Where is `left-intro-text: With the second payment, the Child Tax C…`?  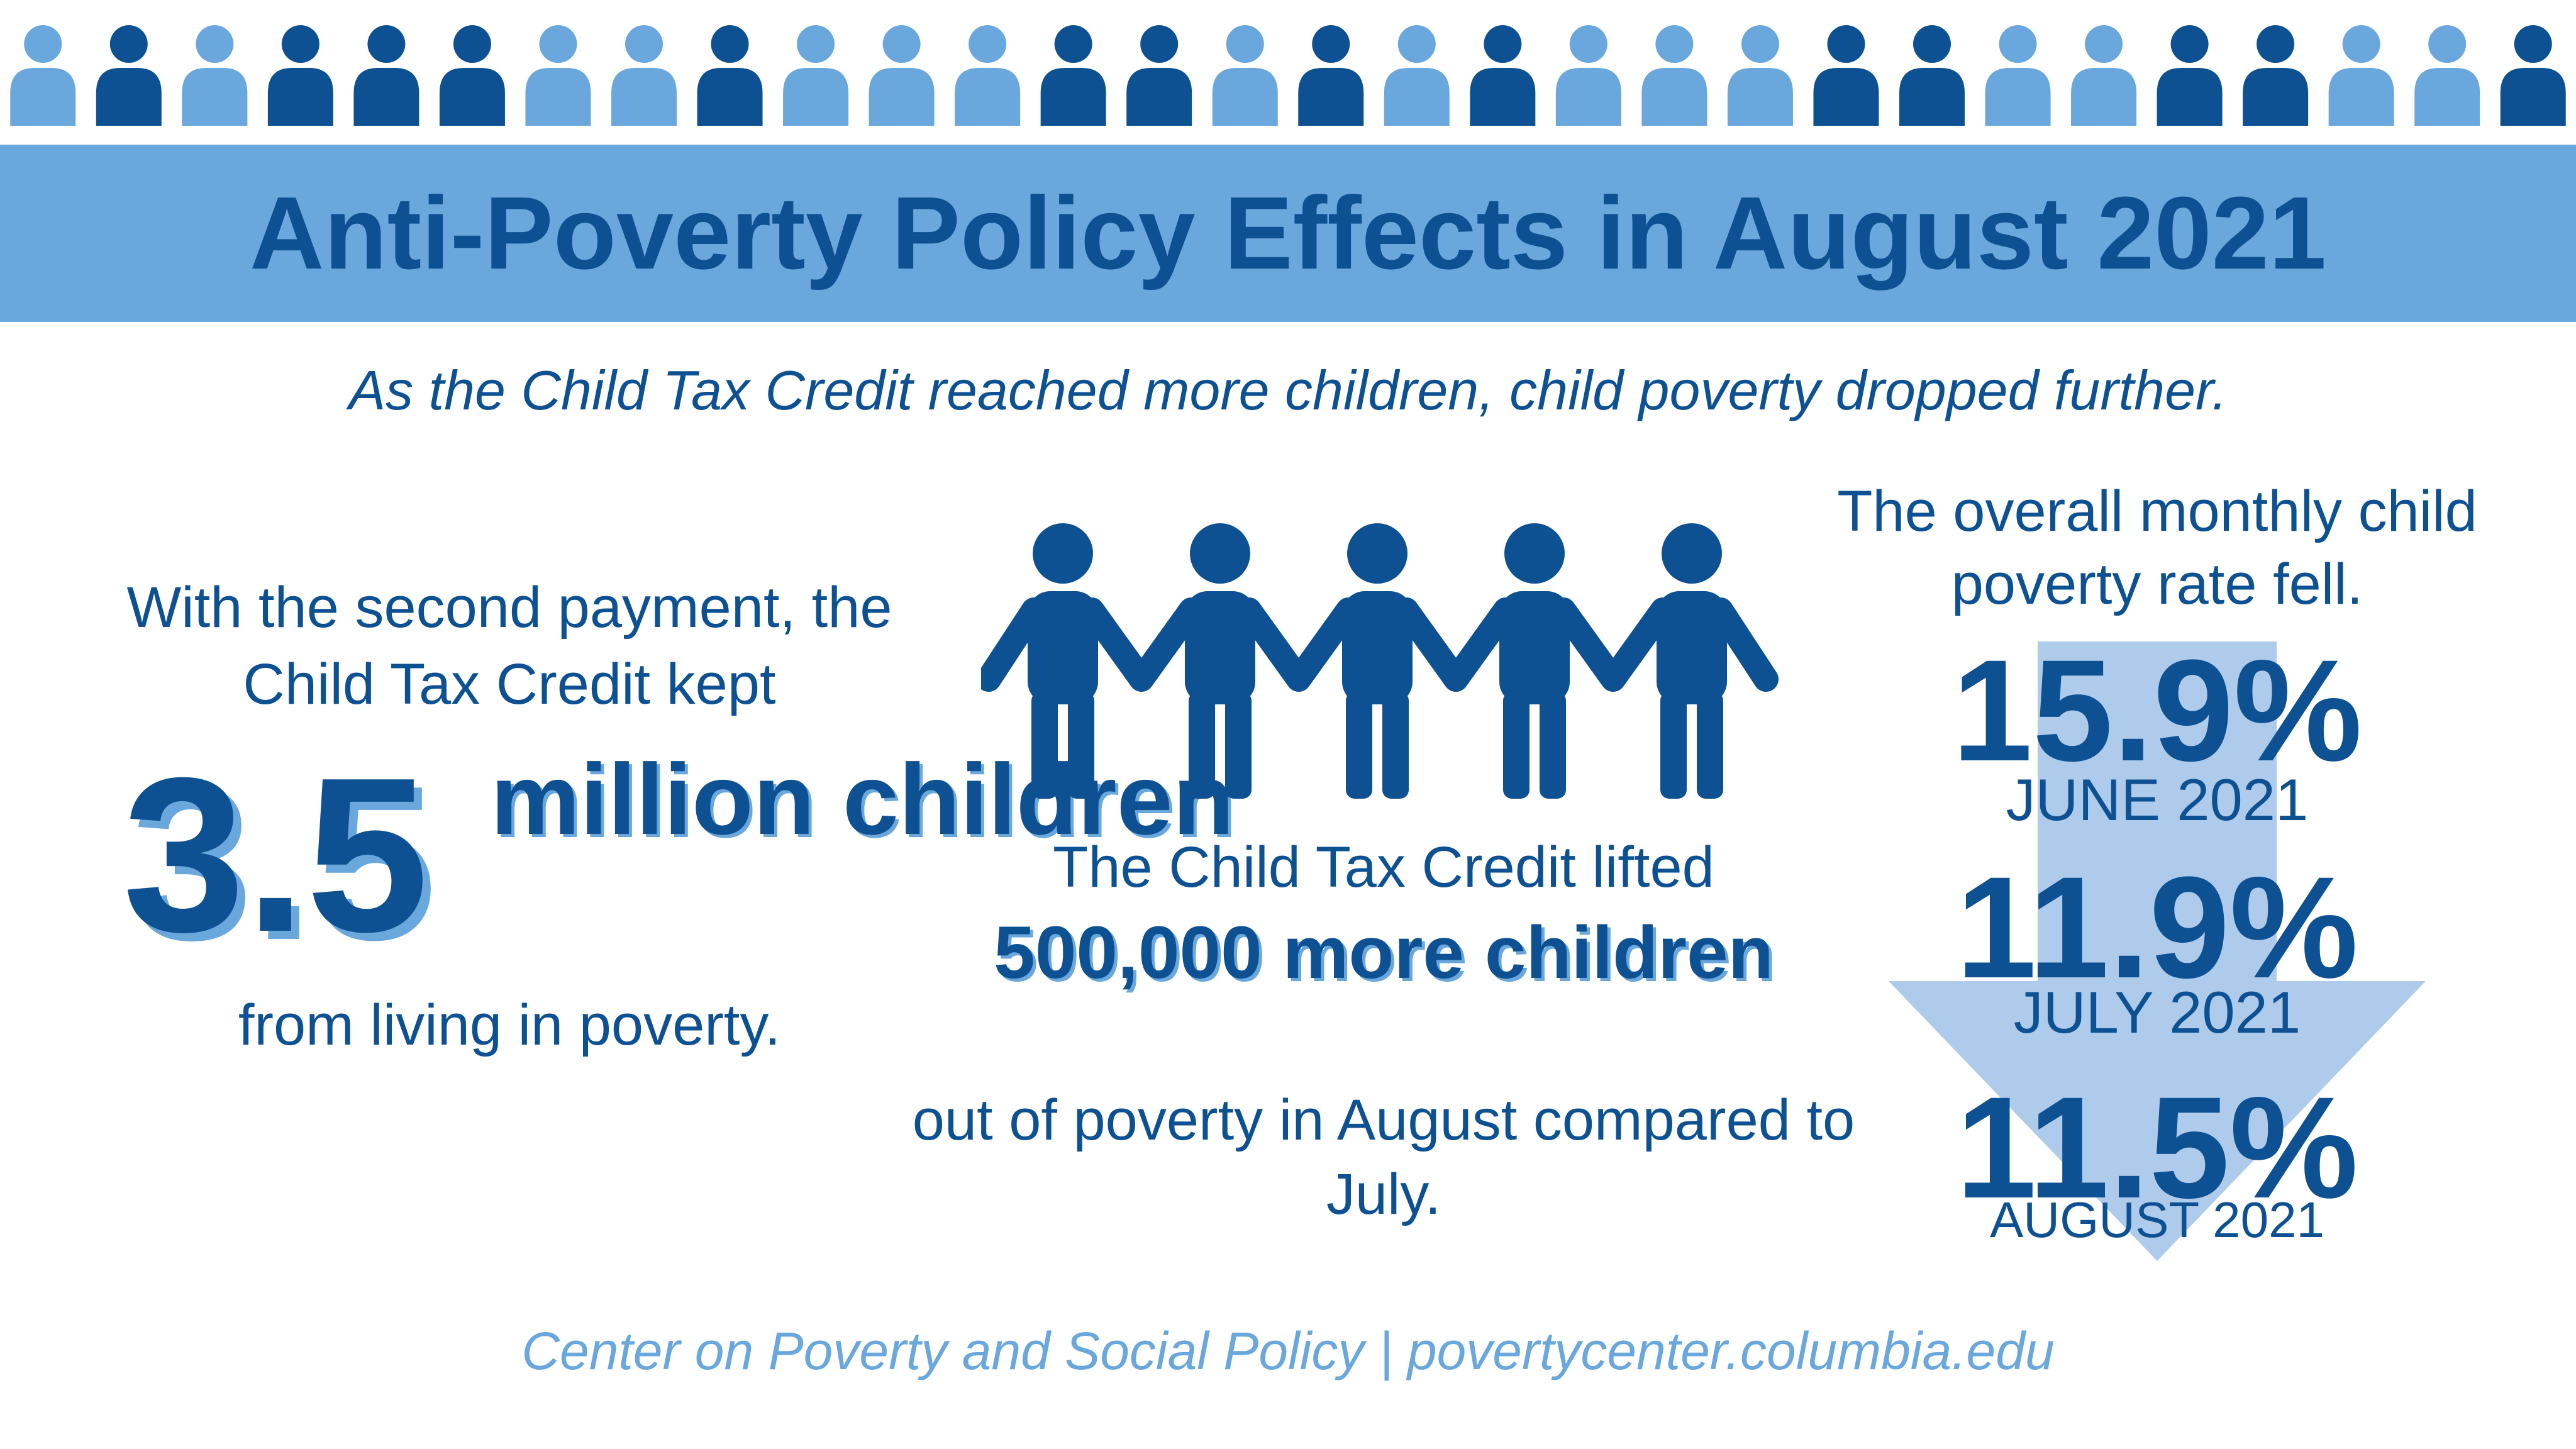
left-intro-text: With the second payment, the Child Tax C… is located at coordinates (509, 645).